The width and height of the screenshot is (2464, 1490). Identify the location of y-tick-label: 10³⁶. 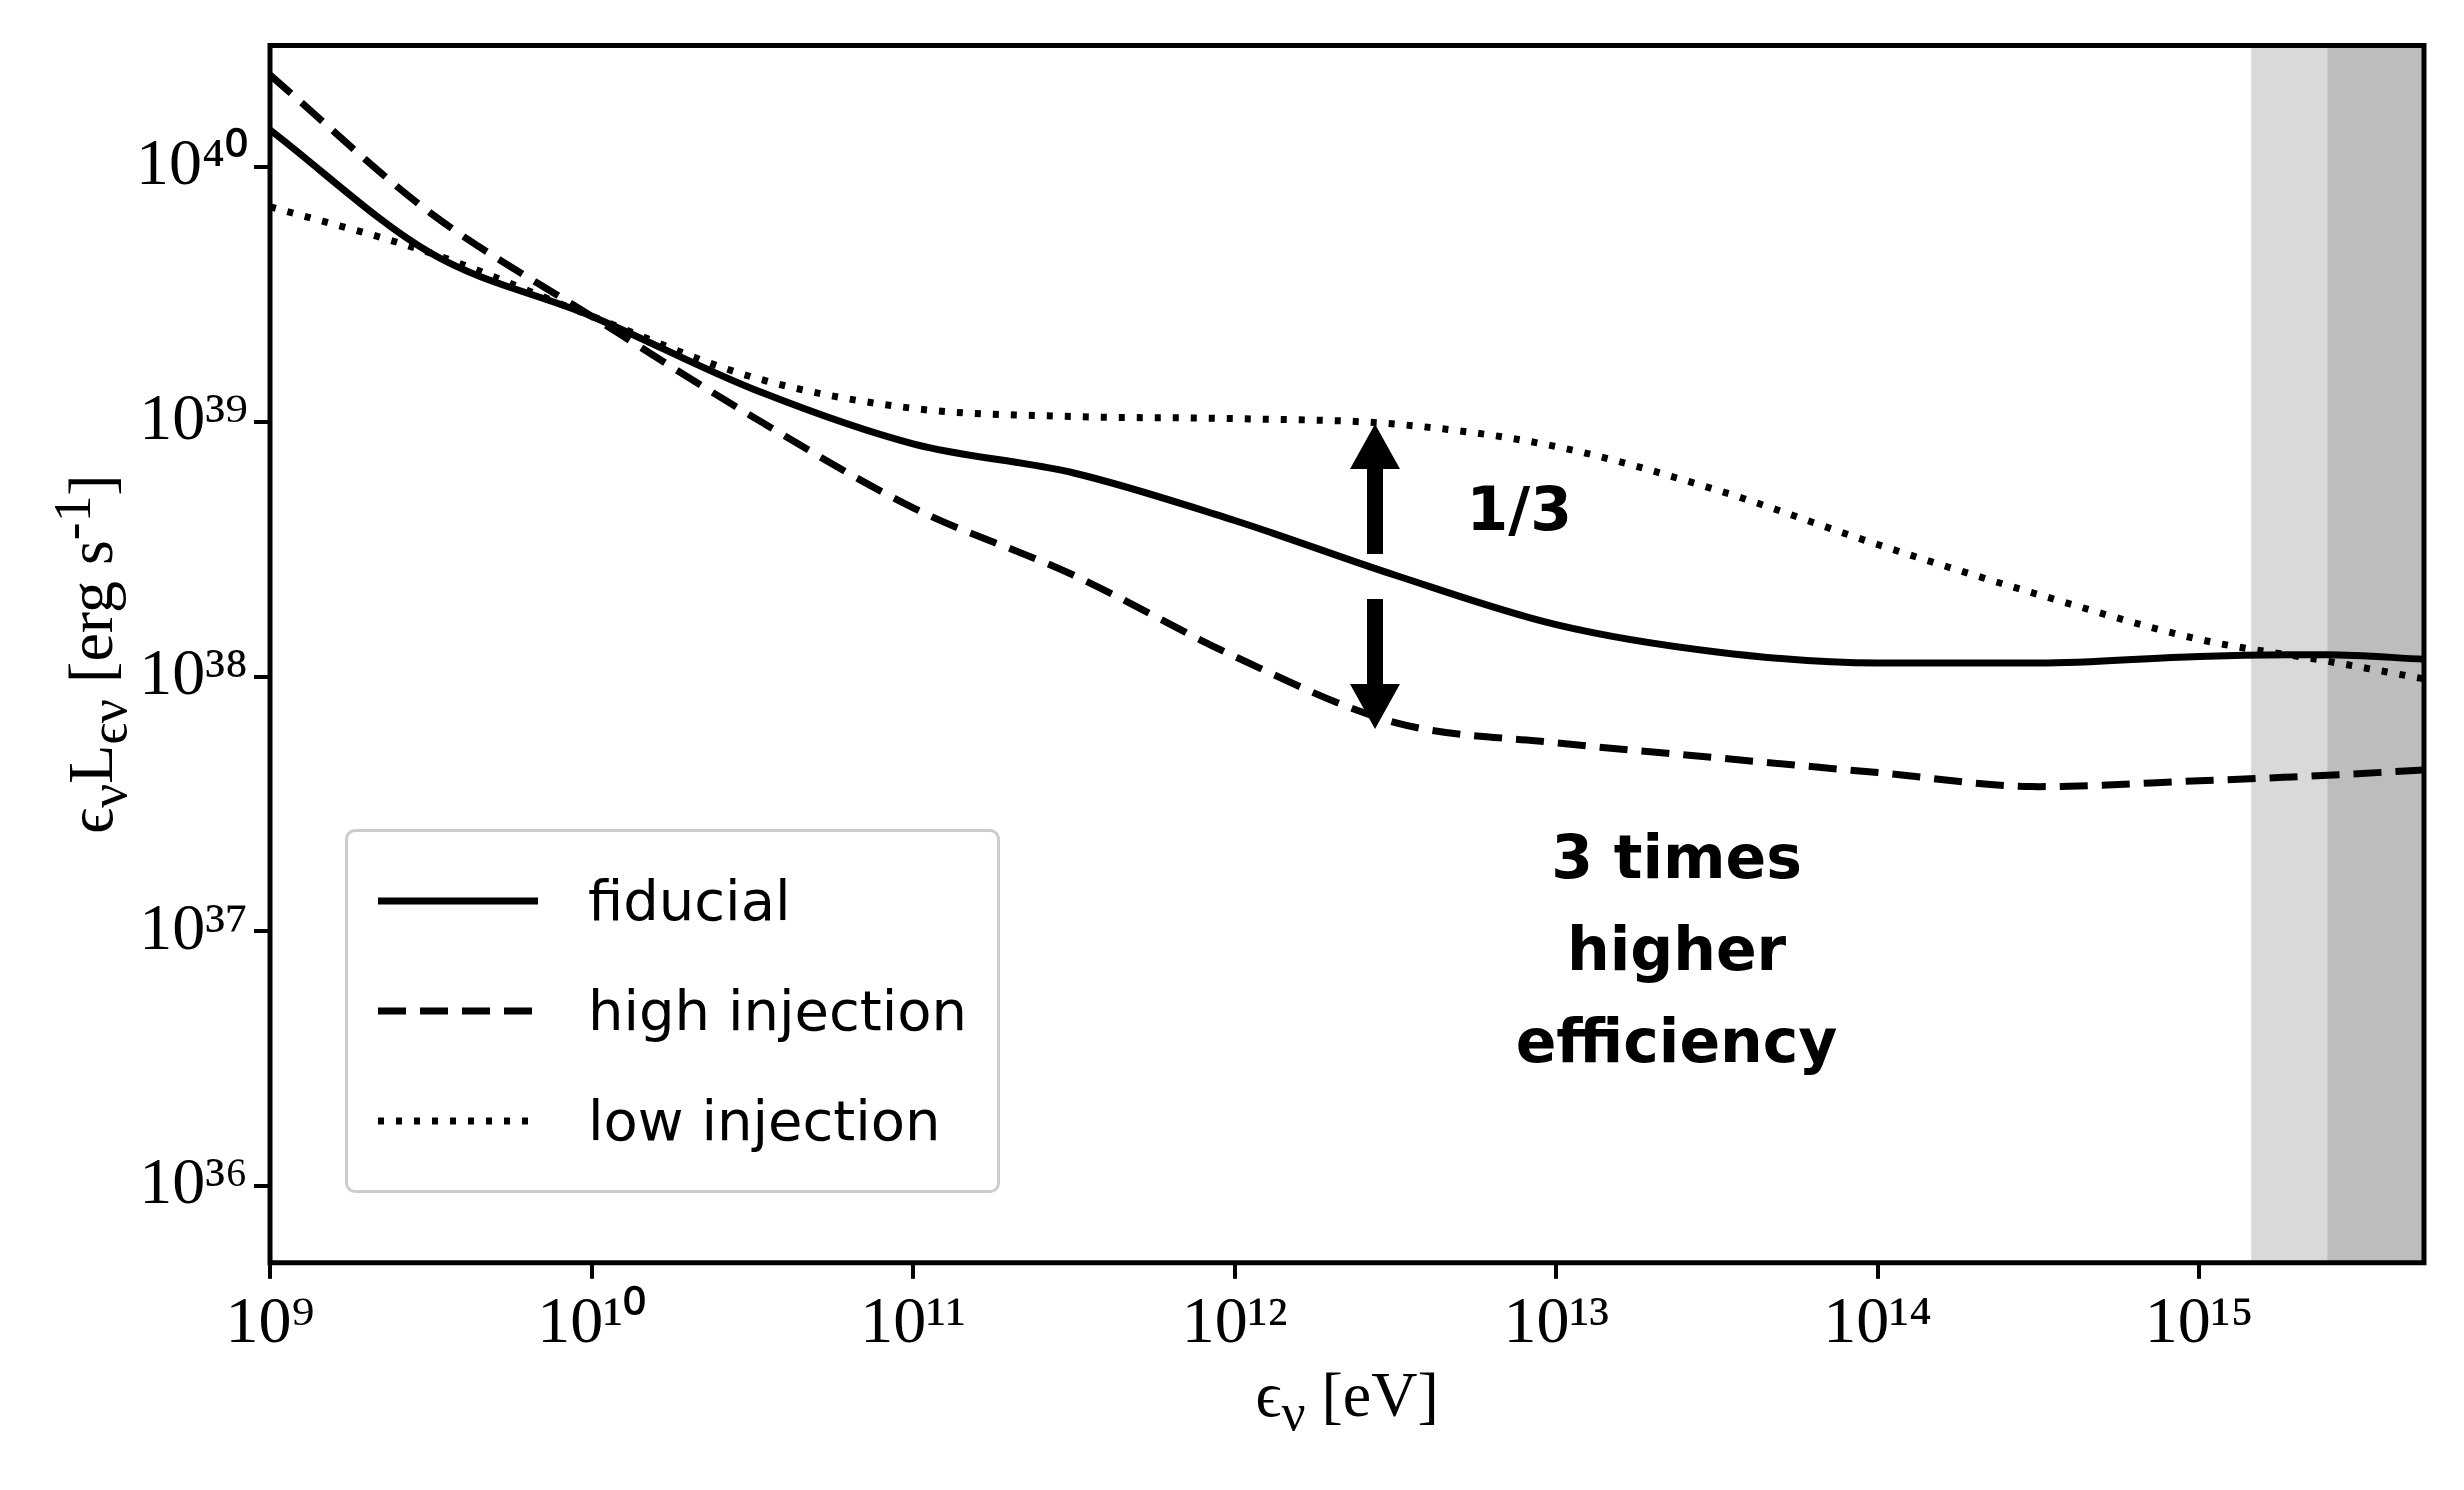
(194, 1181).